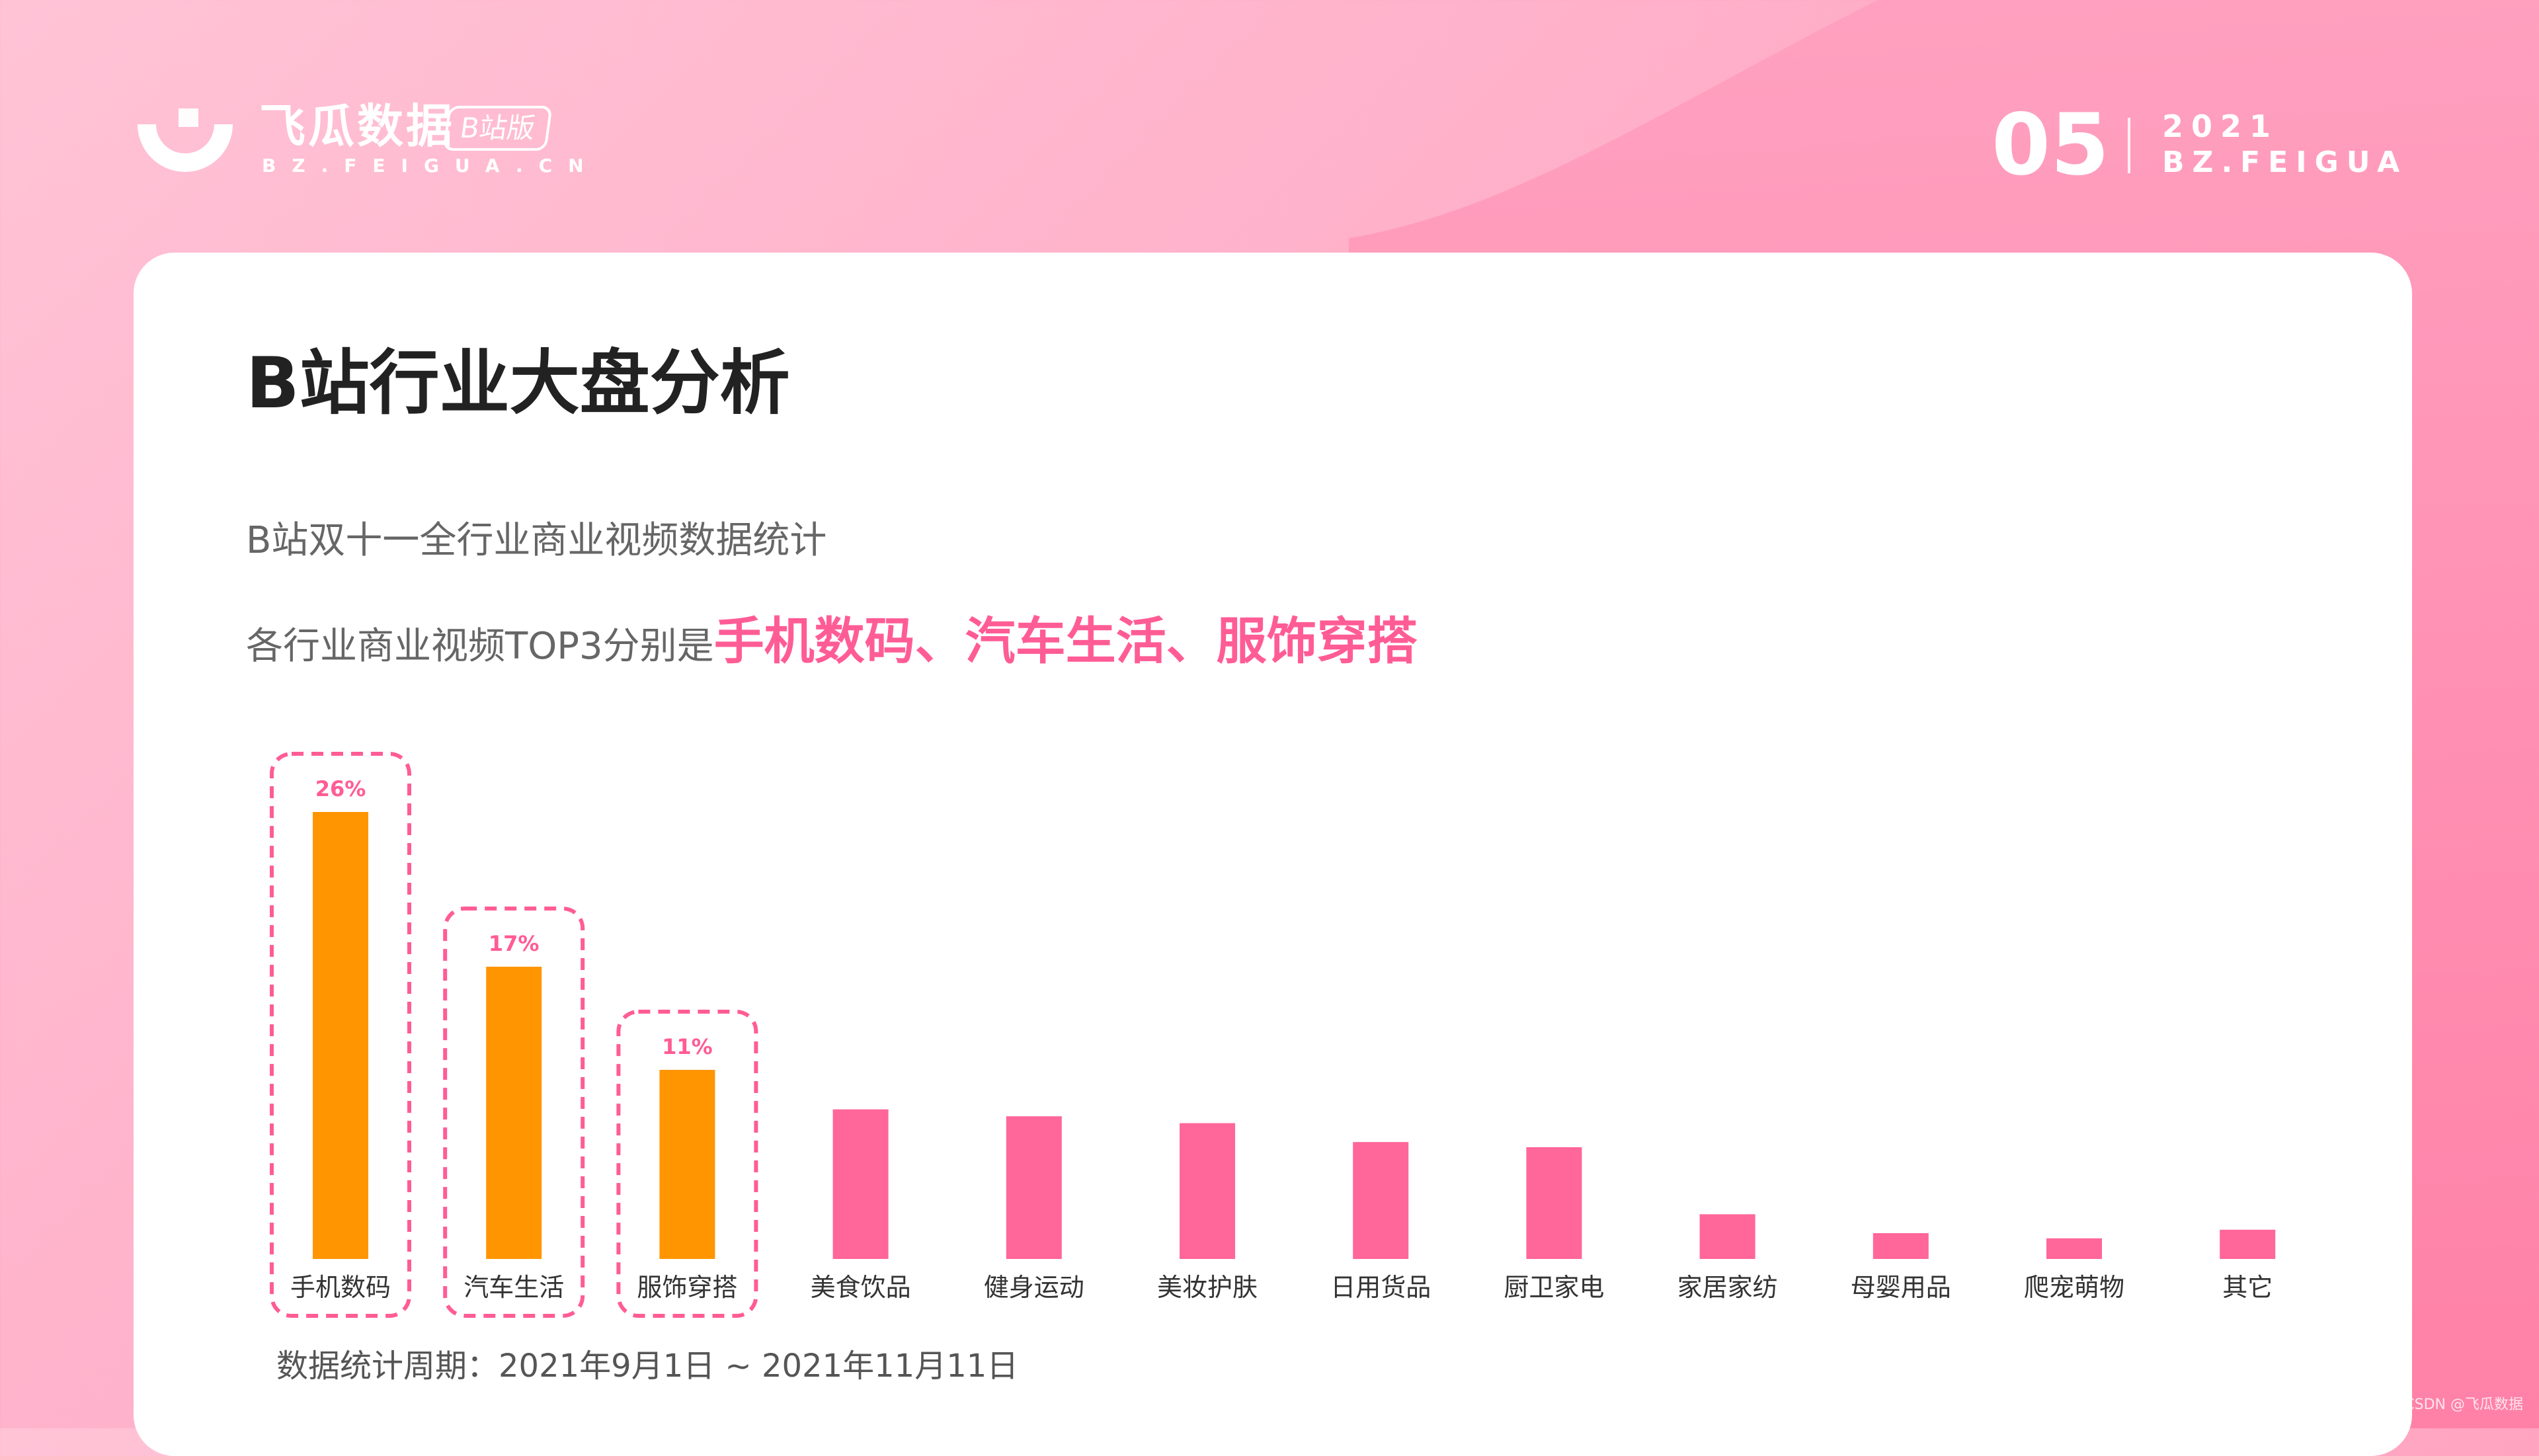 The image size is (2539, 1456). I want to click on category-label: 健身运动, so click(1034, 1287).